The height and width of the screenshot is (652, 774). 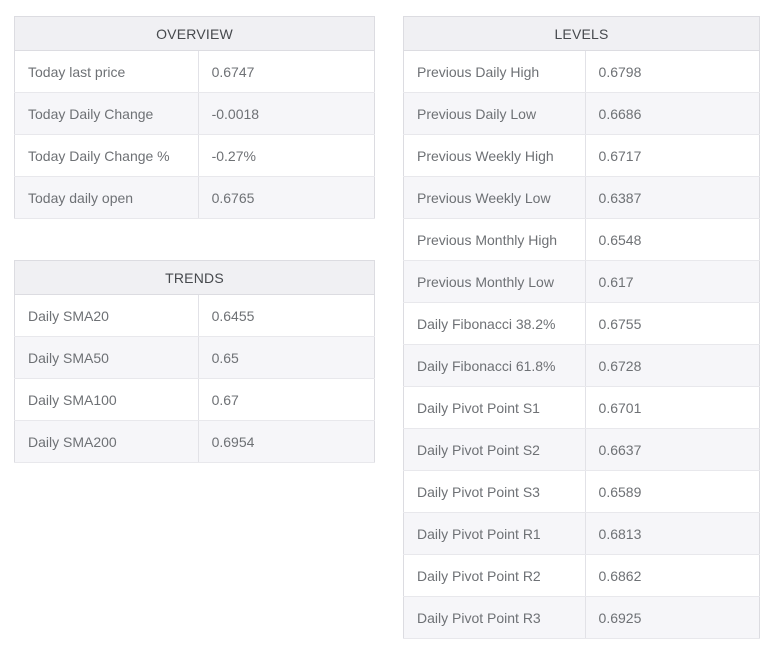 I want to click on table-row: Daily SMA100 0.67, so click(x=194, y=399).